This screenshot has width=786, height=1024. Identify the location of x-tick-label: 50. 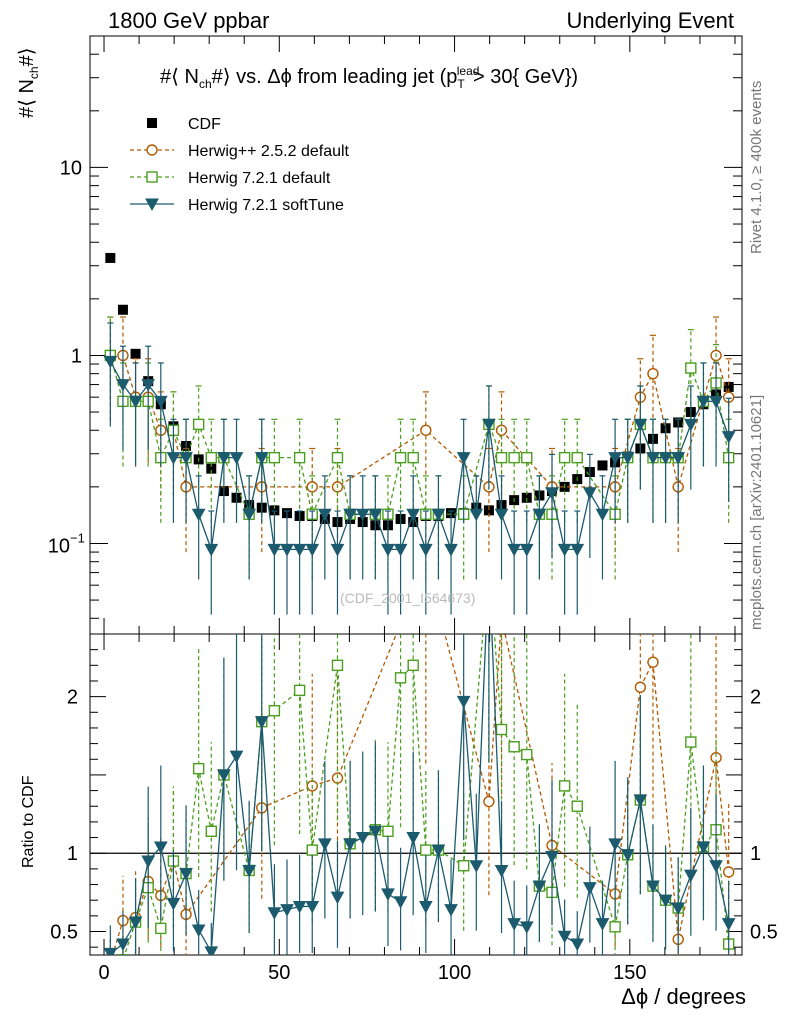
(279, 973).